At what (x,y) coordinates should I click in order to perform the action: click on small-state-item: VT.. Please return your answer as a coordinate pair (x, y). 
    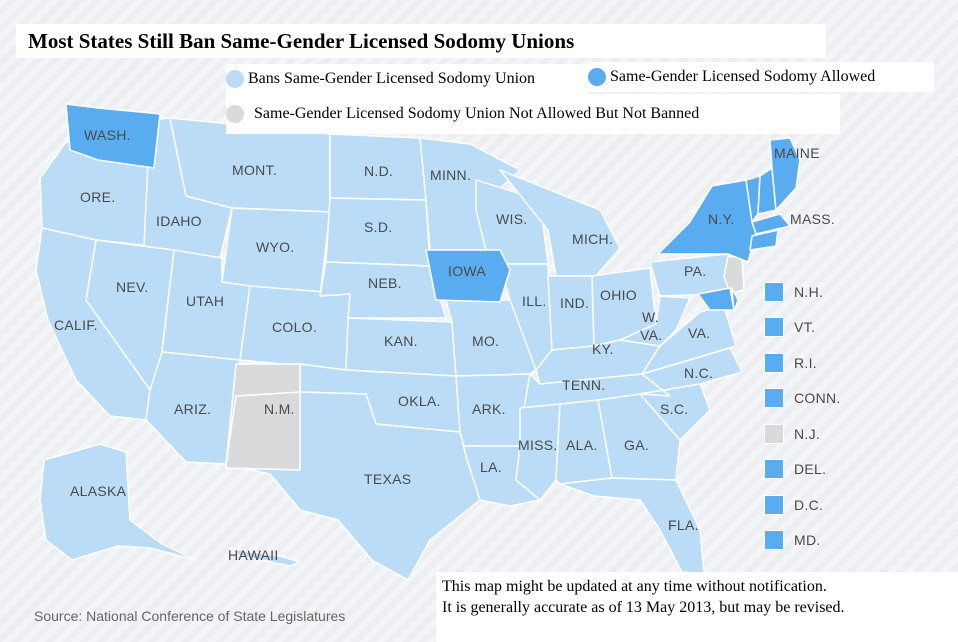
    Looking at the image, I should click on (824, 328).